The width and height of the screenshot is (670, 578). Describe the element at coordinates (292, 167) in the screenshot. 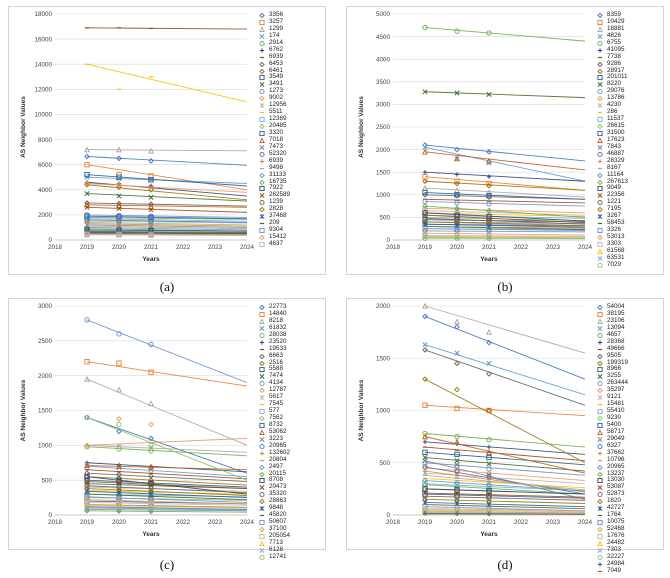

I see `legend-item: 9498` at that location.